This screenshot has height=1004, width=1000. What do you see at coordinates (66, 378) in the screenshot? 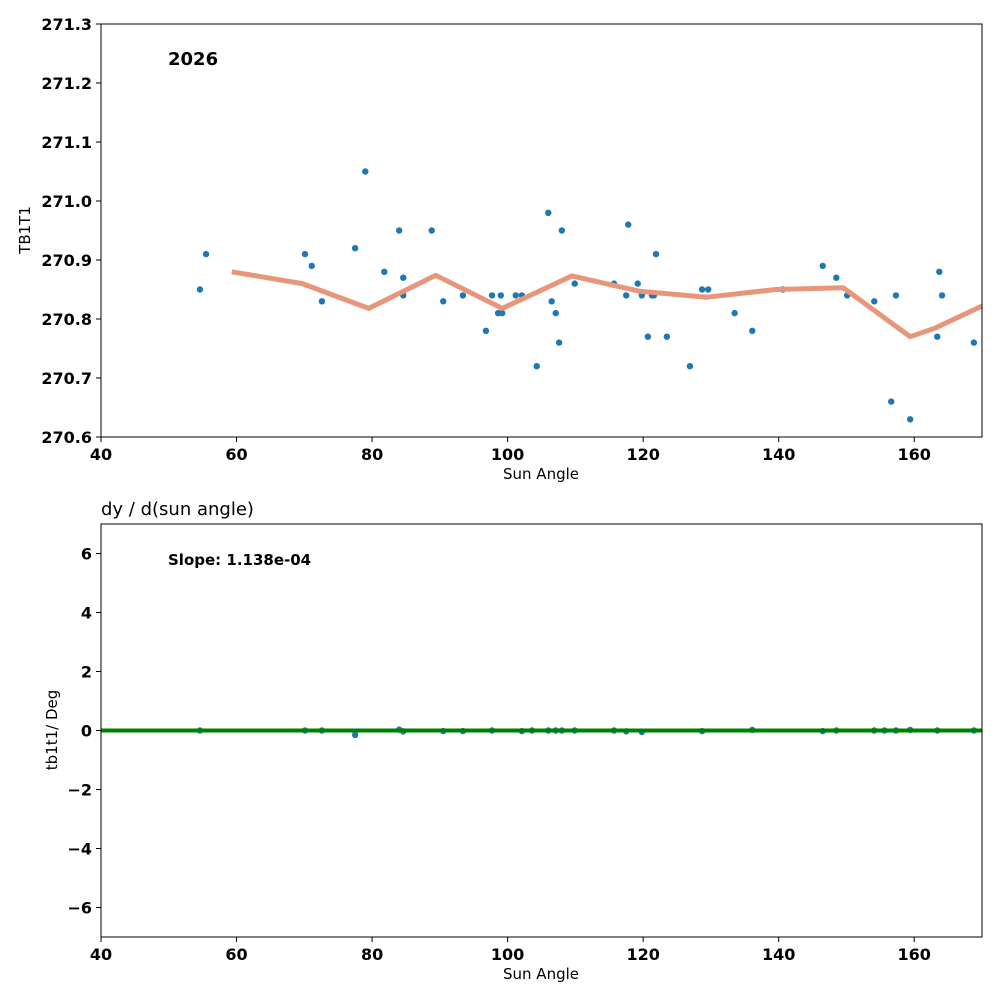
I see `y-tick-label: 270.7` at bounding box center [66, 378].